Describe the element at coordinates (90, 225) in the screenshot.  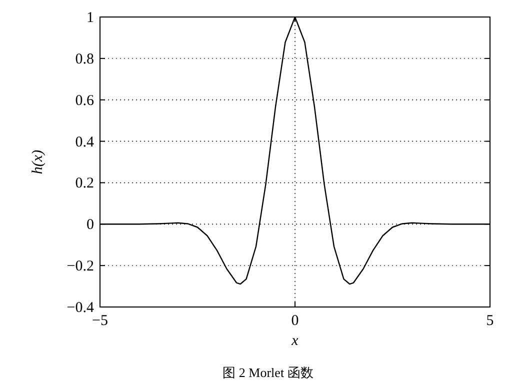
I see `y-tick-label: 0` at that location.